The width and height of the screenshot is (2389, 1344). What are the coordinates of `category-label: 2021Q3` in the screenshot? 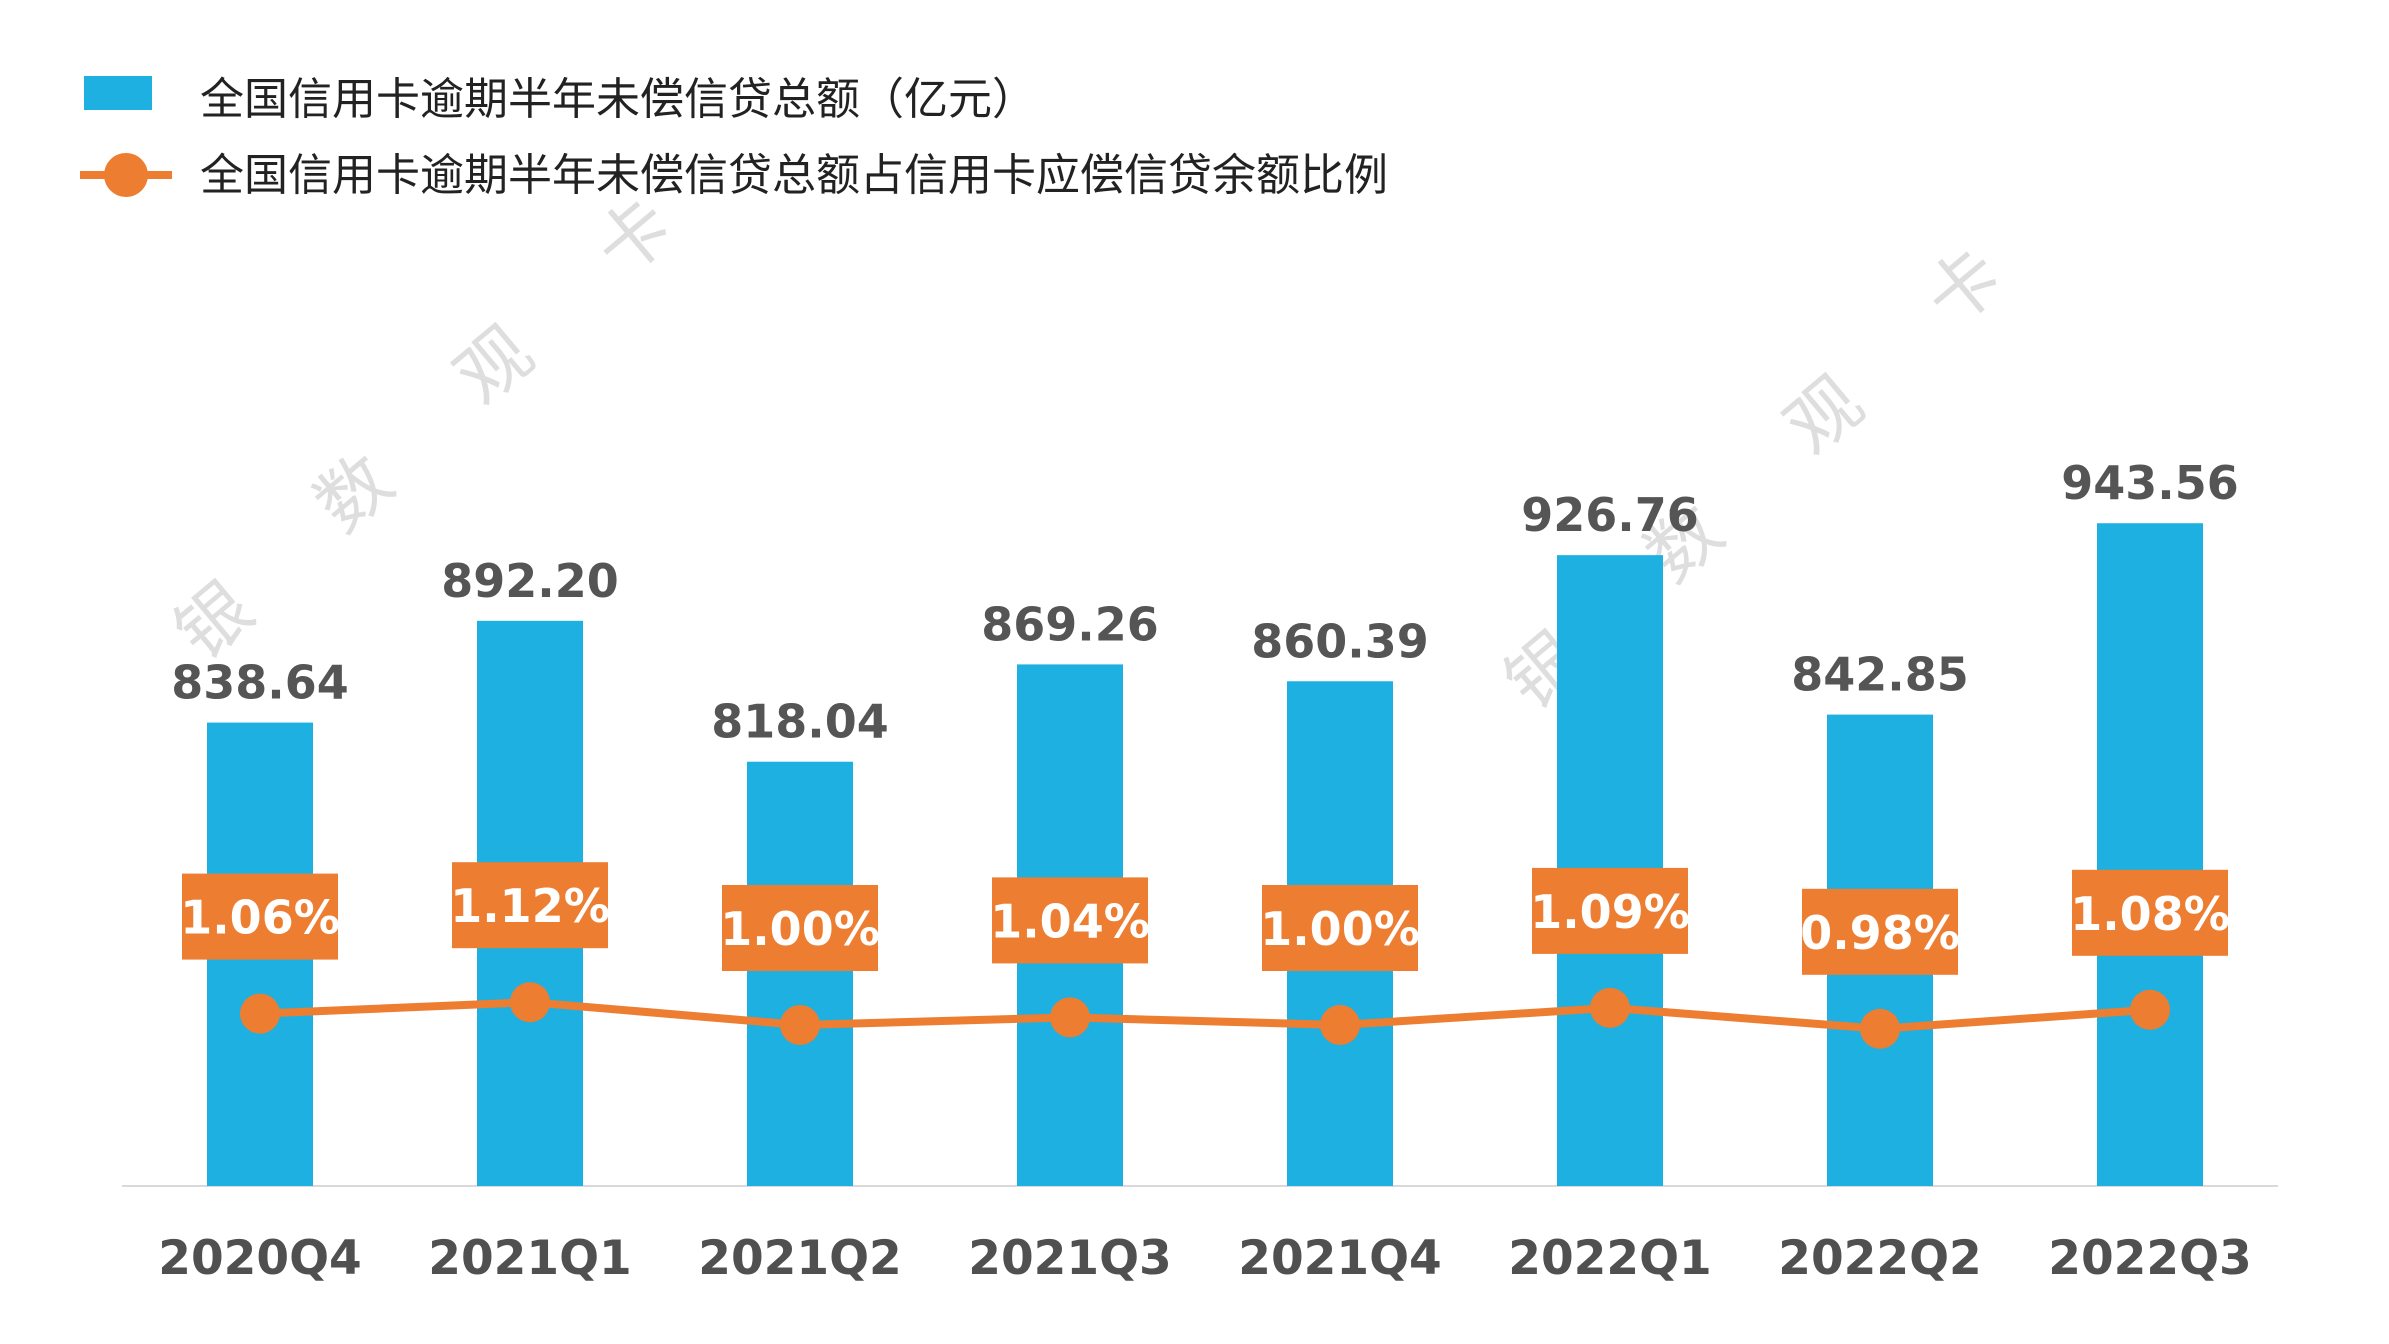 It's located at (1069, 1258).